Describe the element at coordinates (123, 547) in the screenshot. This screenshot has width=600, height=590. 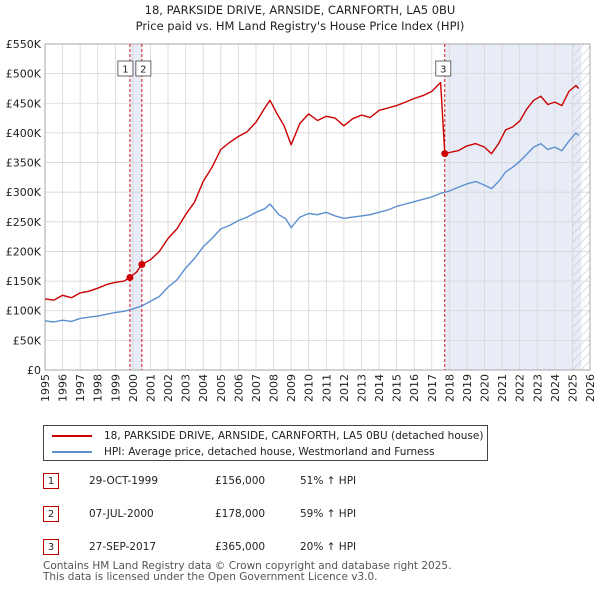
I see `sale-date: 27-SEP-2017` at that location.